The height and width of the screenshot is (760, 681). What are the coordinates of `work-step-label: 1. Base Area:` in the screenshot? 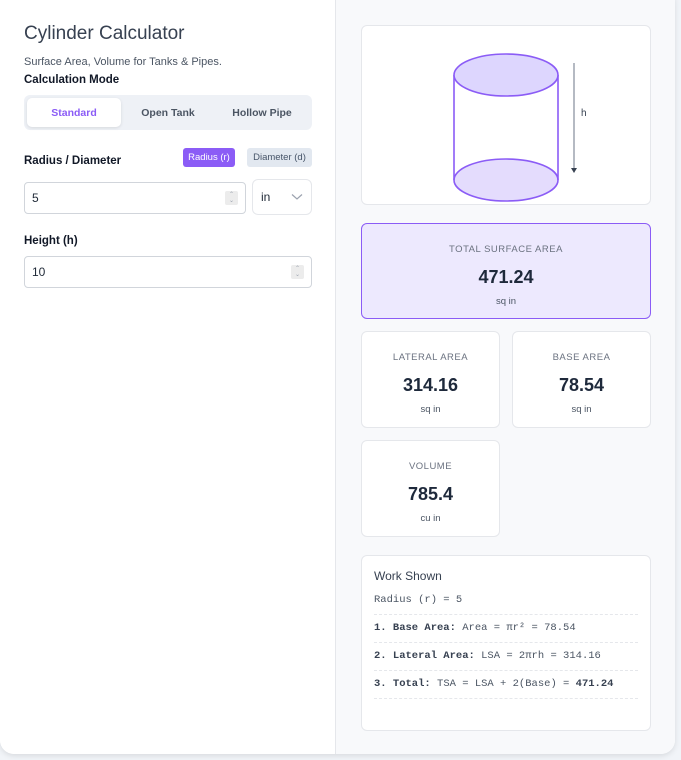 It's located at (415, 628).